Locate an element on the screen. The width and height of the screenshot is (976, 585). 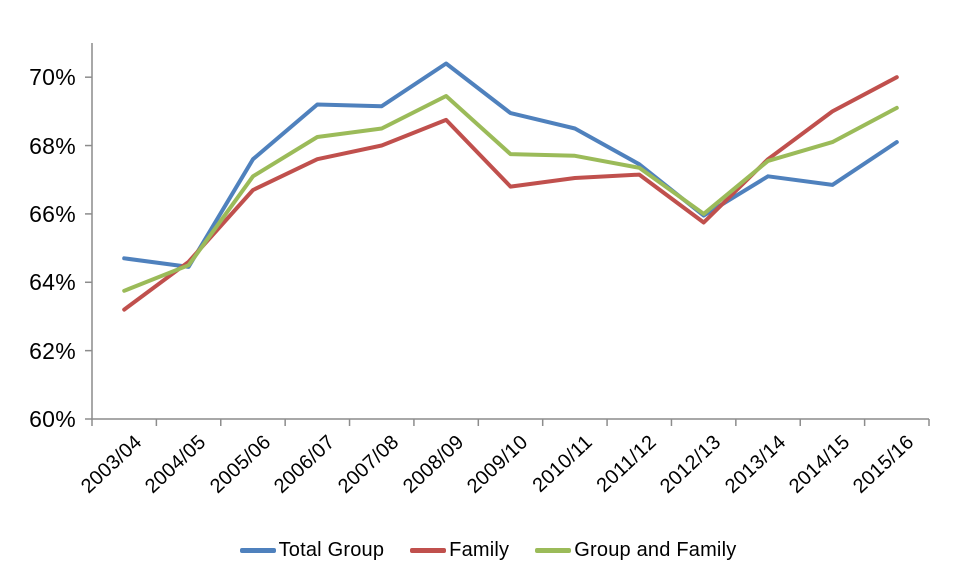
legend-label-group-and-family: Group and Family is located at coordinates (655, 550).